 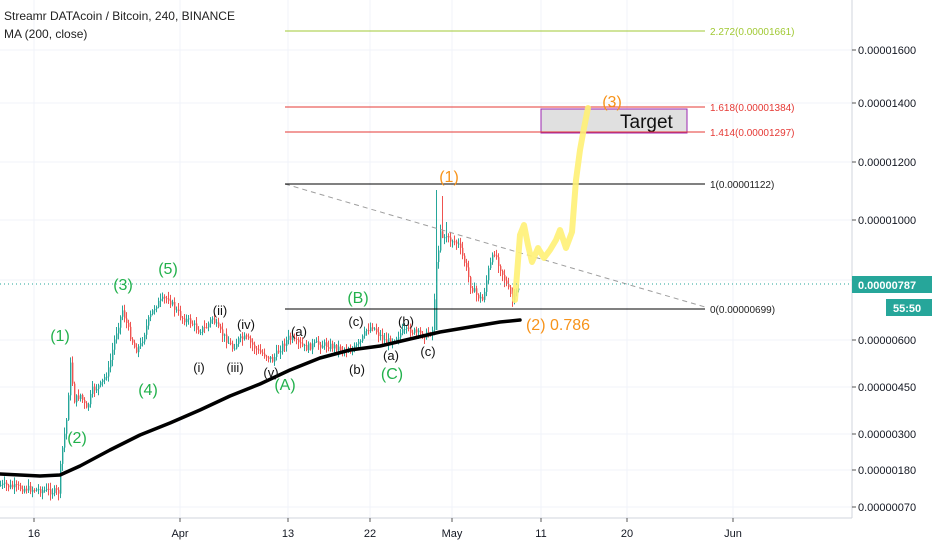 I want to click on target-box, so click(x=614, y=121).